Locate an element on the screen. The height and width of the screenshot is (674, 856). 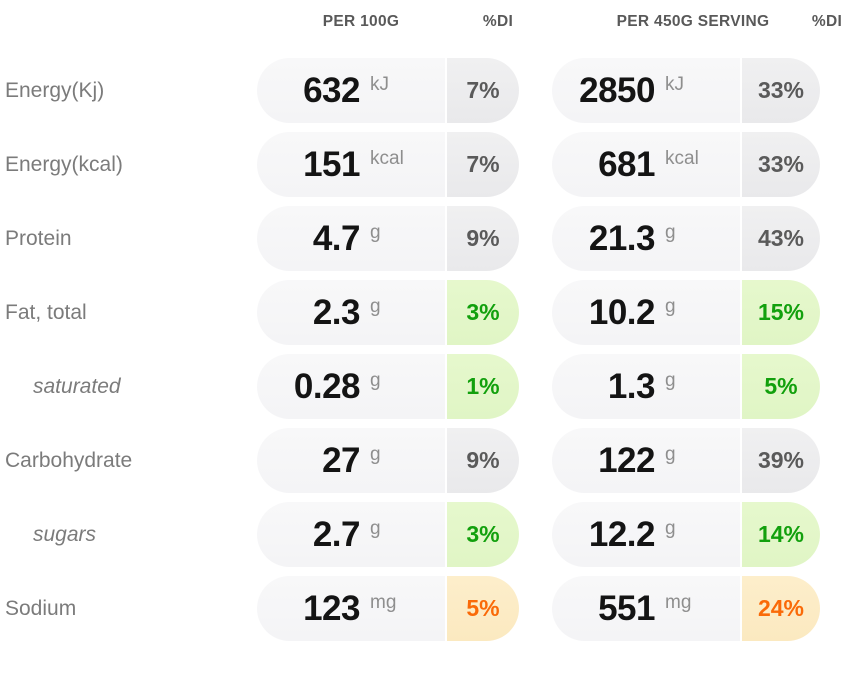
per-100g-value-area: 4.7 g is located at coordinates (351, 238).